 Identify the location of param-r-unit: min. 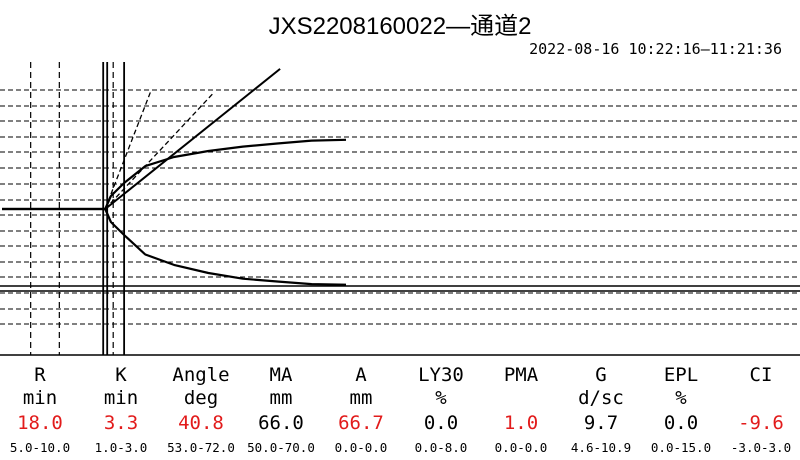
(40, 398).